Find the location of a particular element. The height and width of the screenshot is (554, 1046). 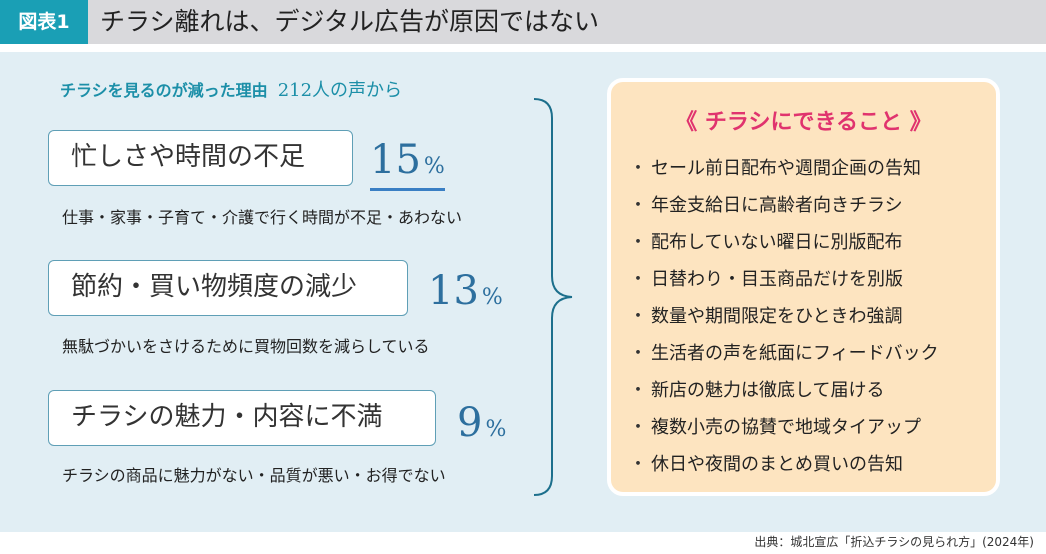

list-item-text: 複数小売の協賛で地域タイアップ is located at coordinates (786, 427).